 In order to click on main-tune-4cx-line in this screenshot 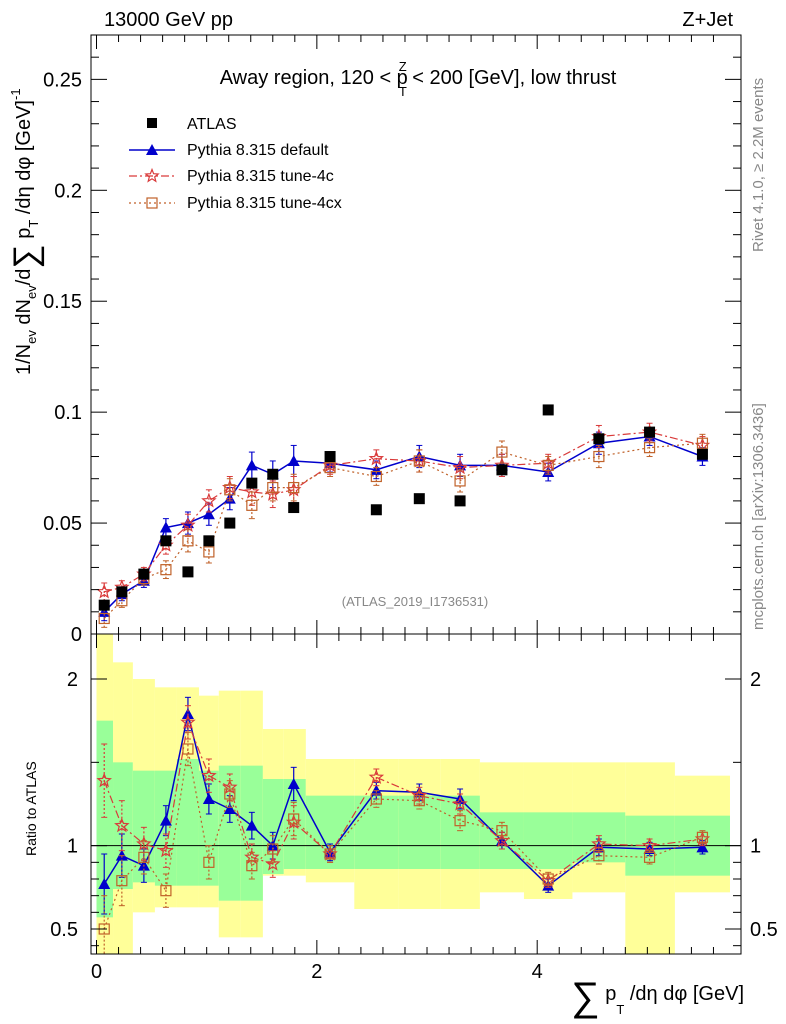, I will do `click(403, 530)`.